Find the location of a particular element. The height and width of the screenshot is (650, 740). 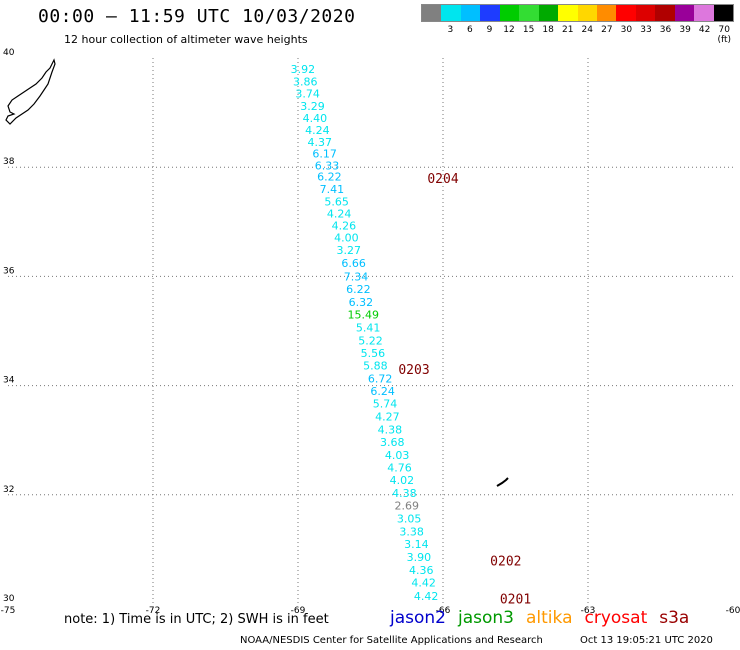

legend-level-label: 27 is located at coordinates (607, 30).